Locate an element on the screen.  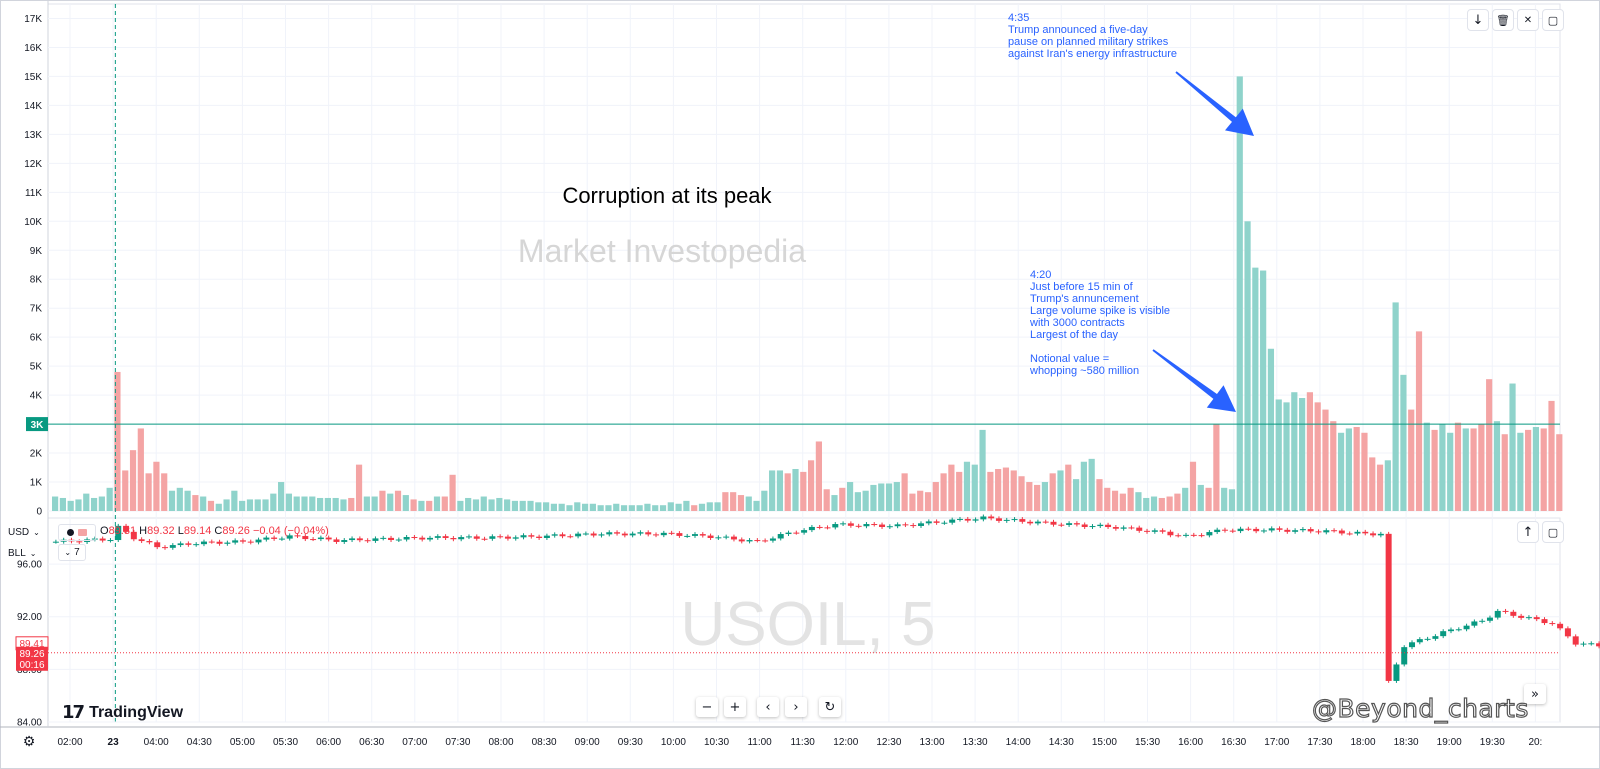
annotation-line: Trump announced a five-day is located at coordinates (1078, 30).